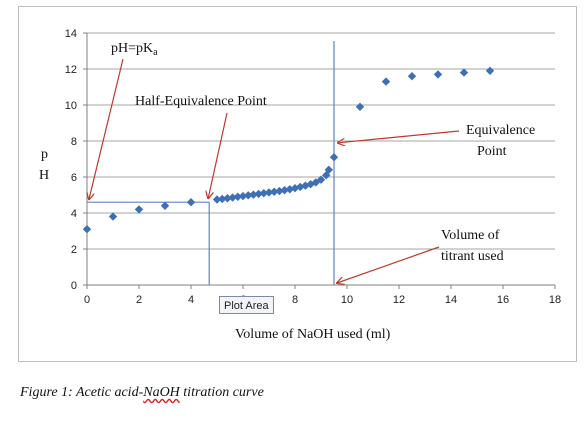  What do you see at coordinates (470, 235) in the screenshot?
I see `annotation-volume-line1: Volume of` at bounding box center [470, 235].